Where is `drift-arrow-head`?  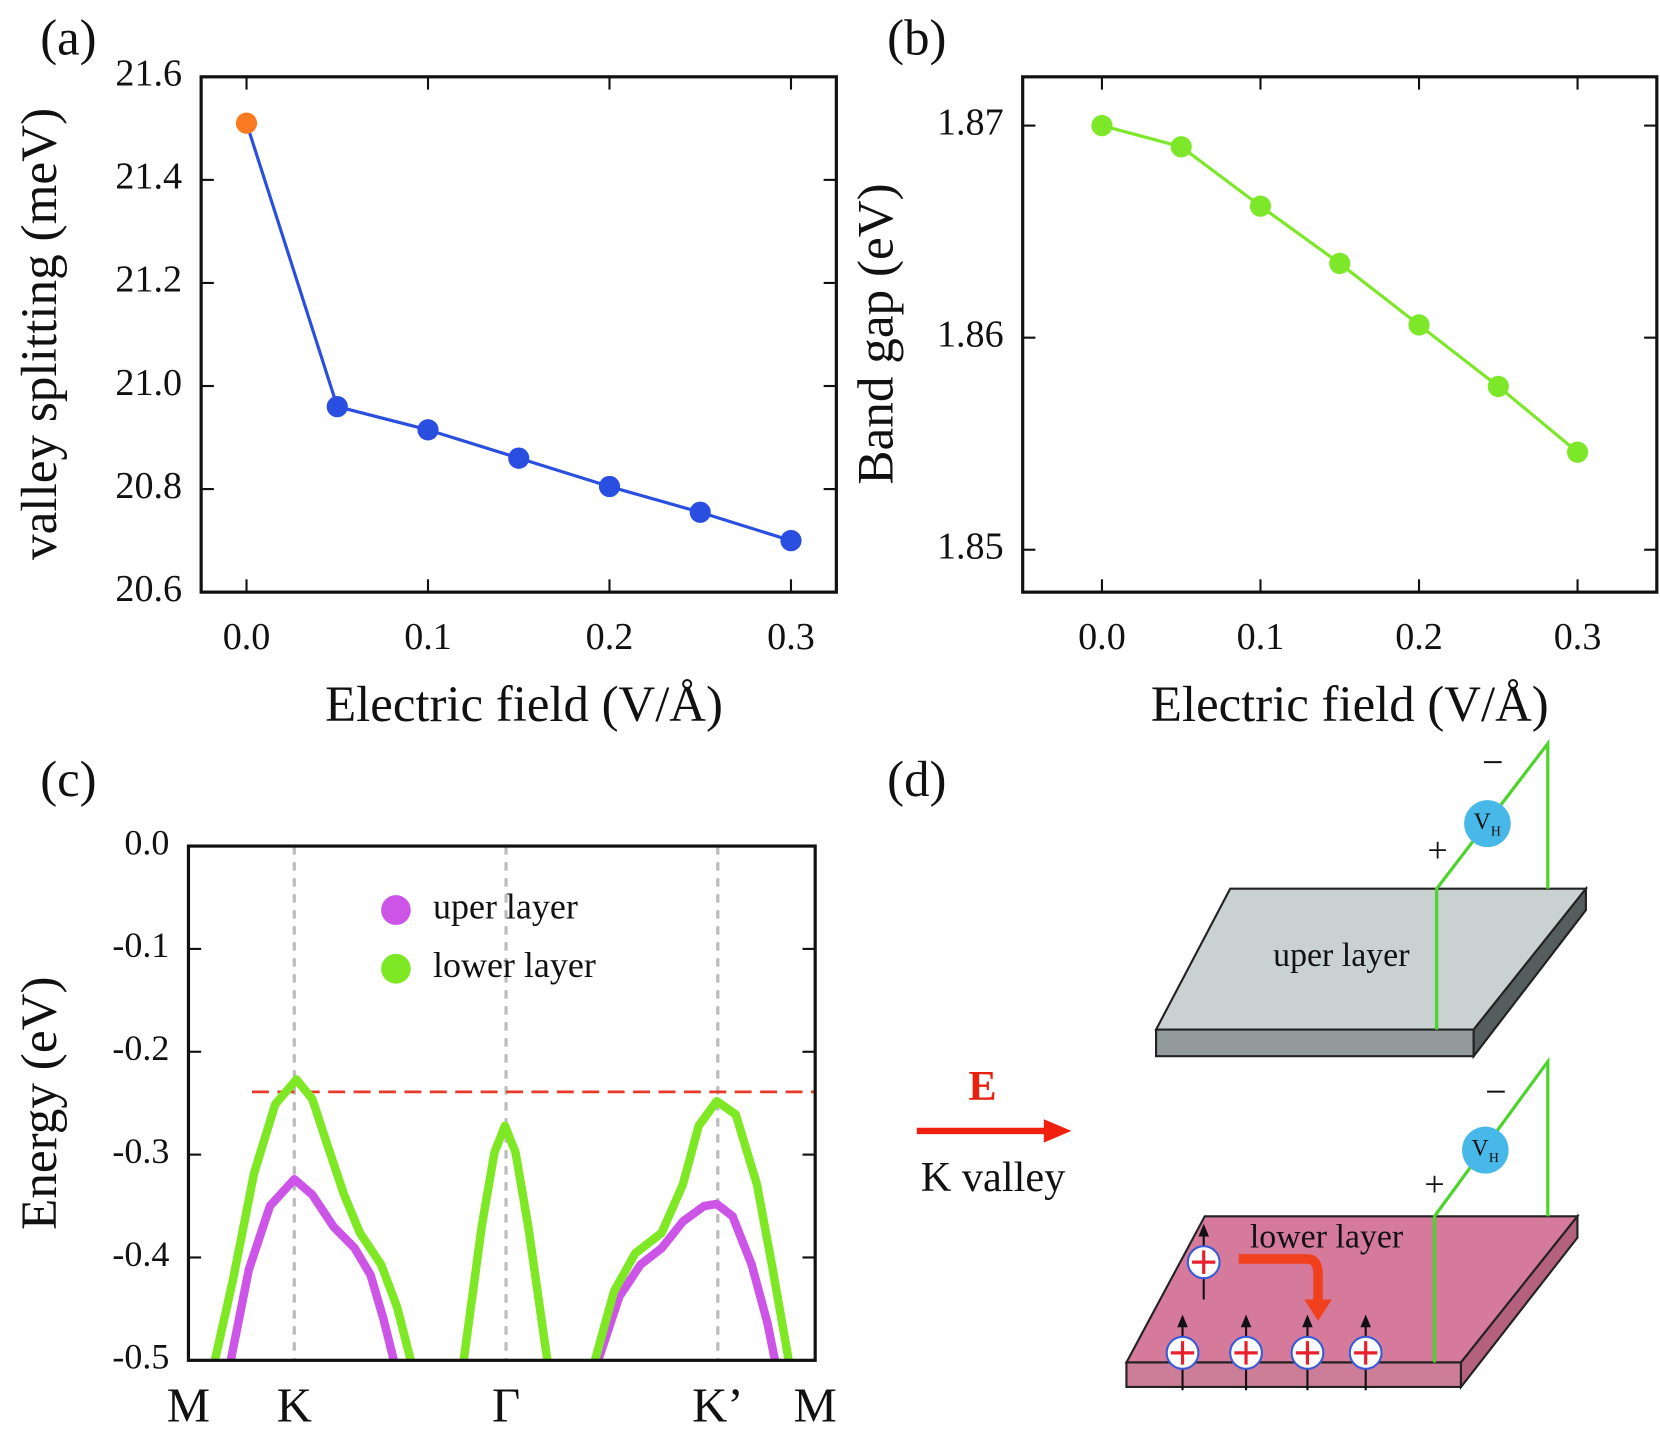 drift-arrow-head is located at coordinates (1318, 1310).